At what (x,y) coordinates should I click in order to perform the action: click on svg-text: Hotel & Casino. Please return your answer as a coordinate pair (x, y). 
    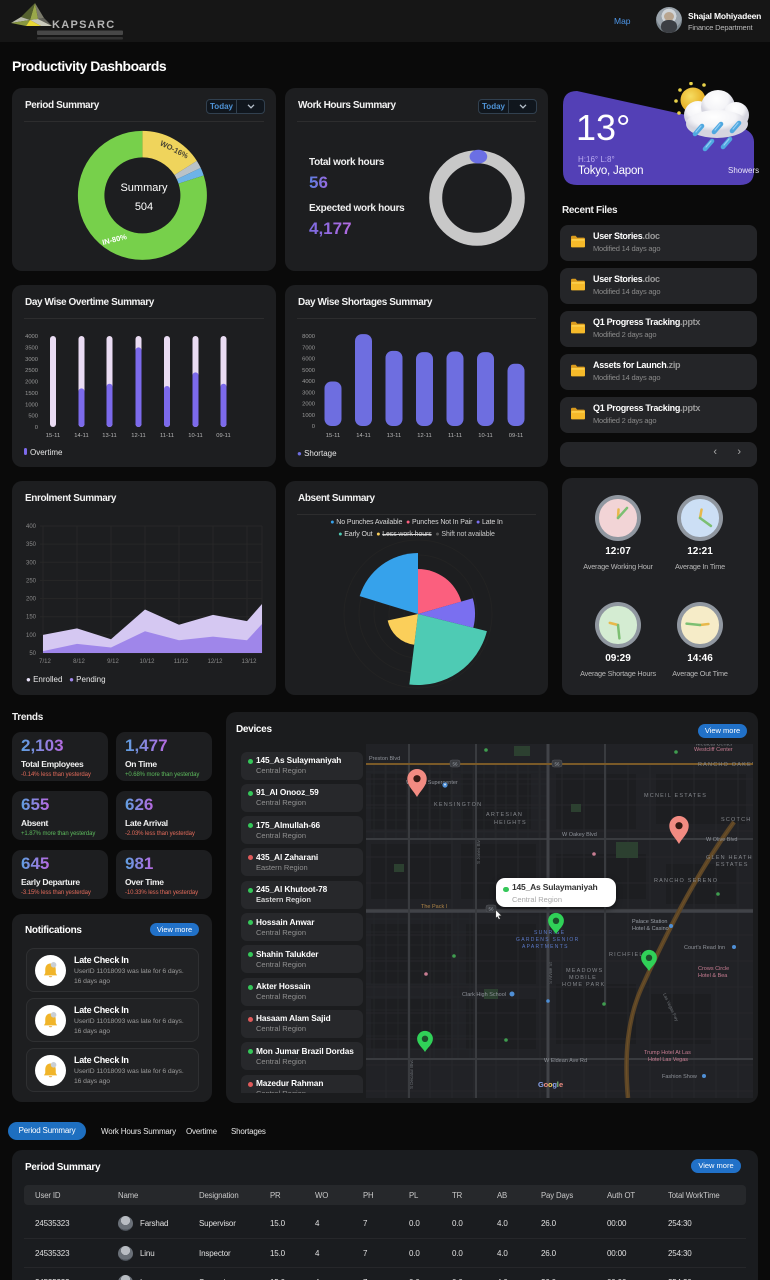
    Looking at the image, I should click on (650, 929).